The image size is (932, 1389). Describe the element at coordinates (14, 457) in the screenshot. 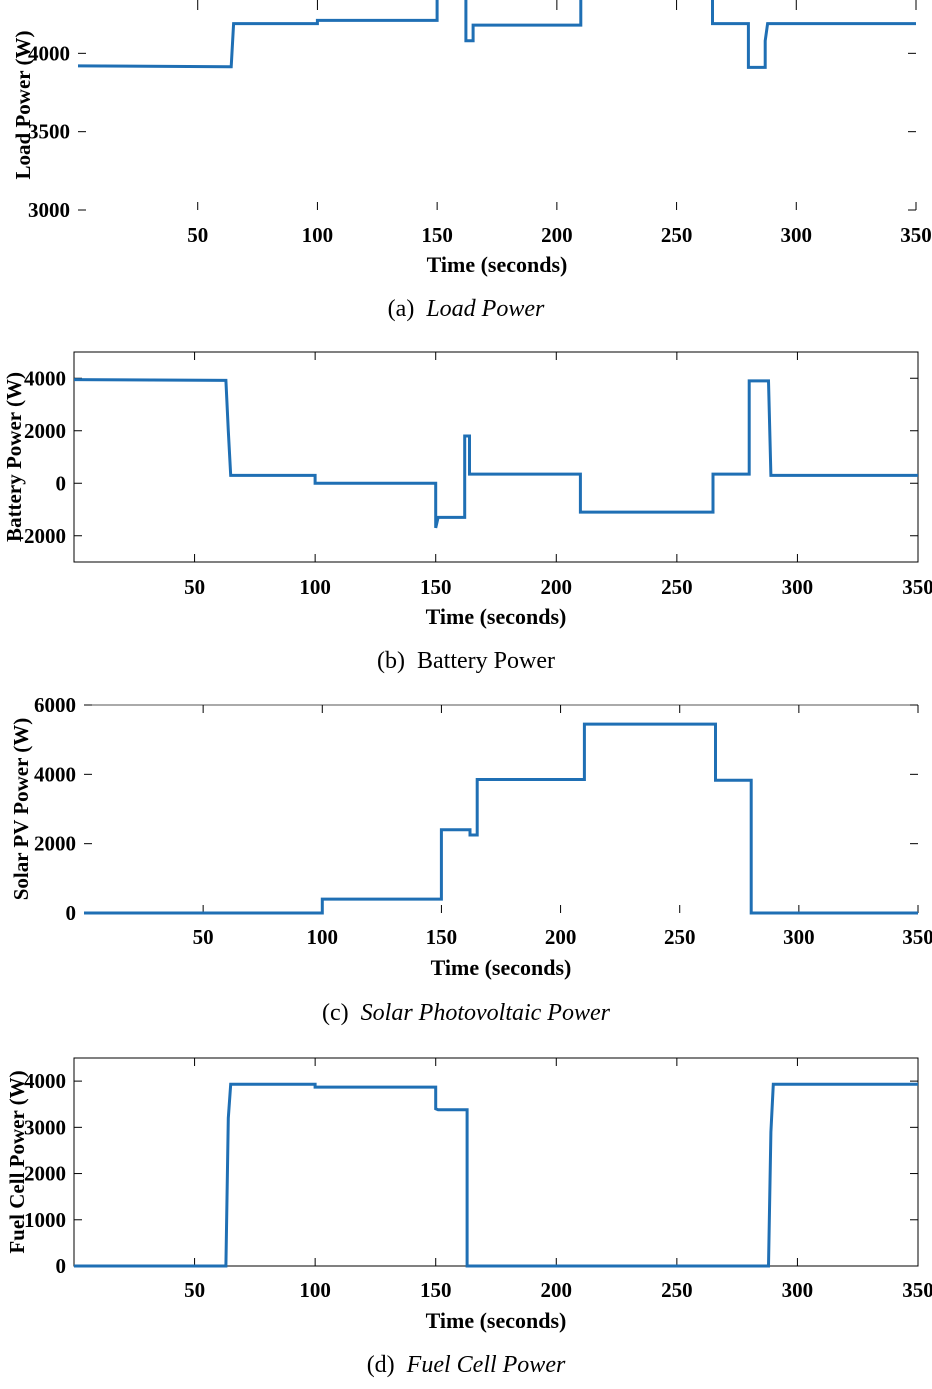

I see `y-axis-label: Battery Power (W)` at that location.